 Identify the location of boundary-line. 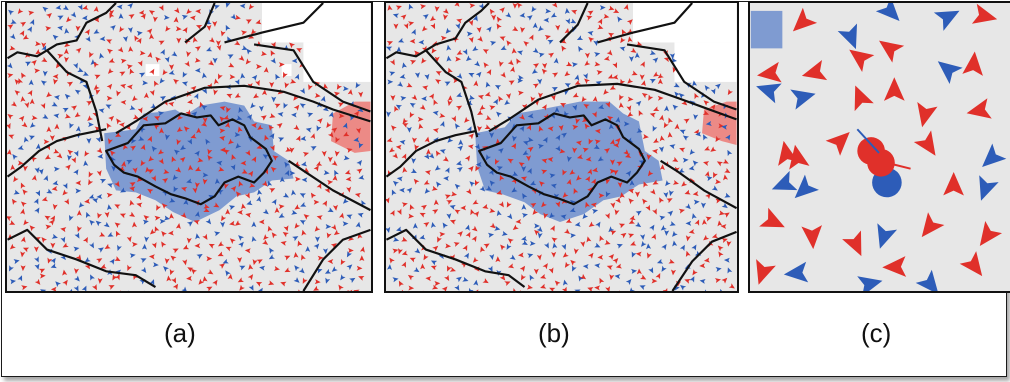
(274, 23).